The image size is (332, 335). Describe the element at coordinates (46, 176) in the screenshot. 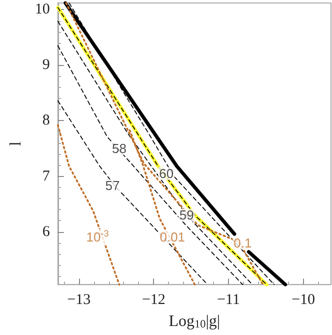

I see `y-tick-label: 7` at that location.